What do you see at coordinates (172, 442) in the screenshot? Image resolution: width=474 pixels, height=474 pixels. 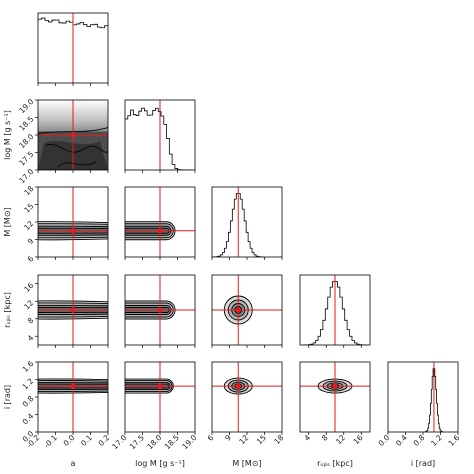 I see `x-tick-label: 18.5` at bounding box center [172, 442].